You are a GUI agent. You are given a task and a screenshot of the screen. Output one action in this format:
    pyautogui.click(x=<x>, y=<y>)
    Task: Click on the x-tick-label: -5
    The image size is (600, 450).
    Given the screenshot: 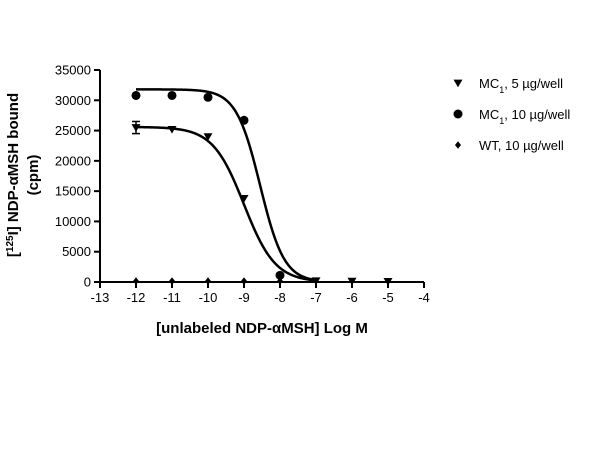 What is the action you would take?
    pyautogui.click(x=388, y=297)
    